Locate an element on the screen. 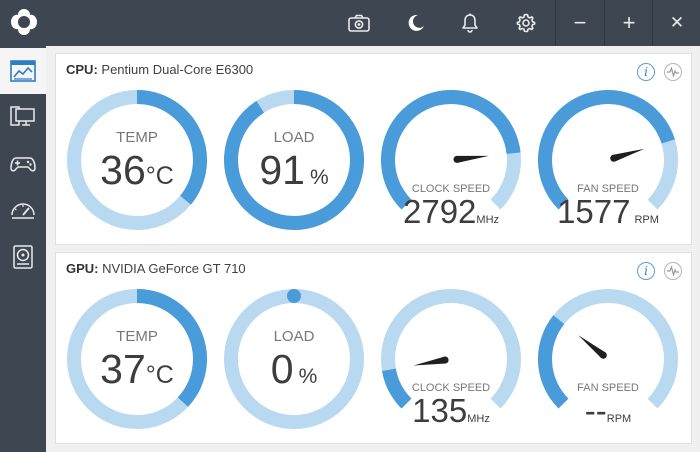 This screenshot has width=700, height=452. sidebar-item-performance is located at coordinates (23, 210).